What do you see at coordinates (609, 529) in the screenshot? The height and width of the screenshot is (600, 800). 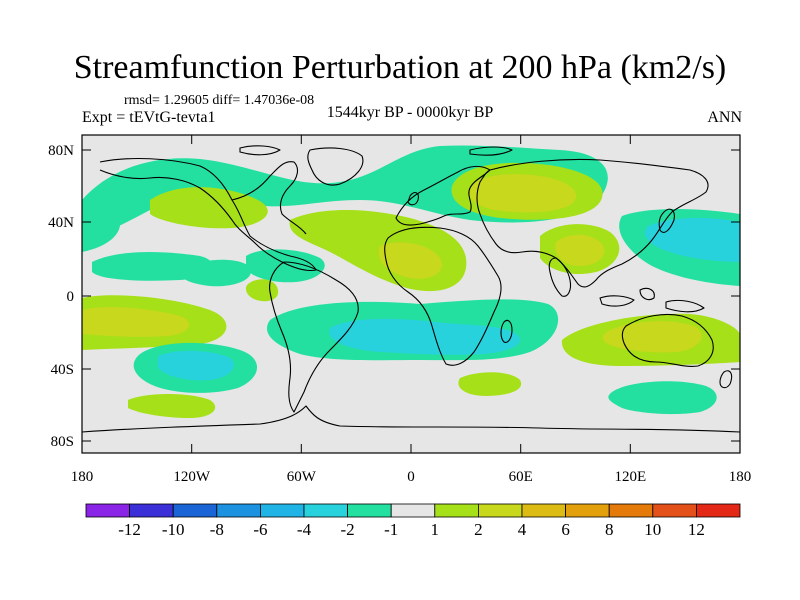 I see `colorbar-label: 8` at bounding box center [609, 529].